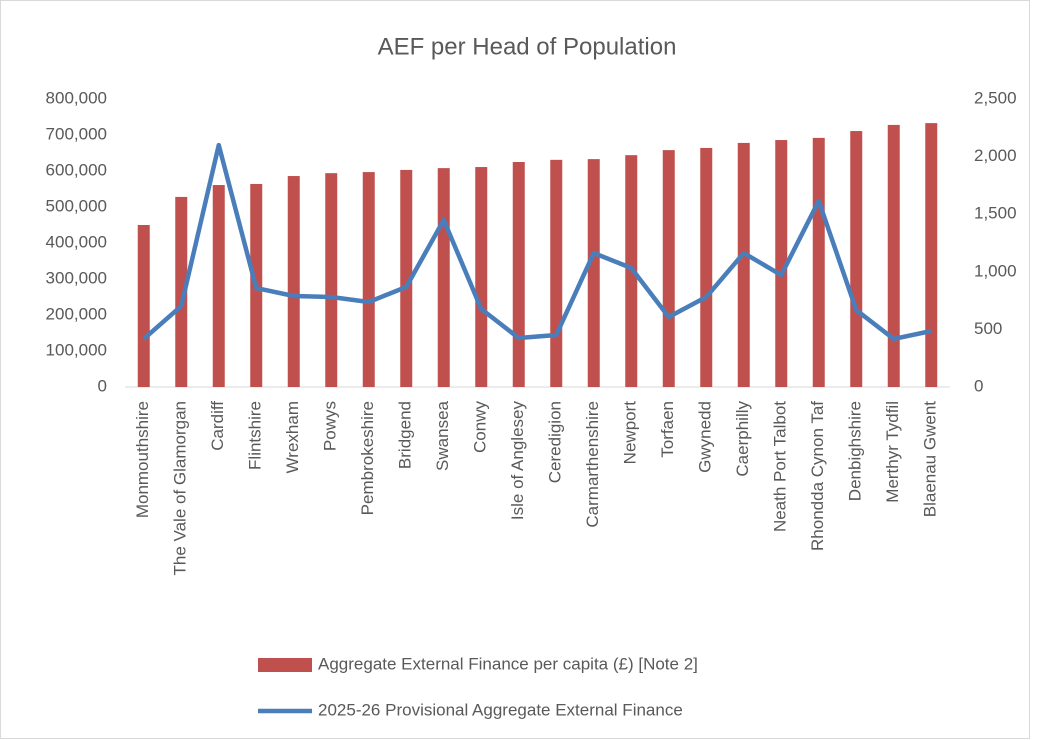  What do you see at coordinates (255, 435) in the screenshot?
I see `x-tick-label: Flintshire` at bounding box center [255, 435].